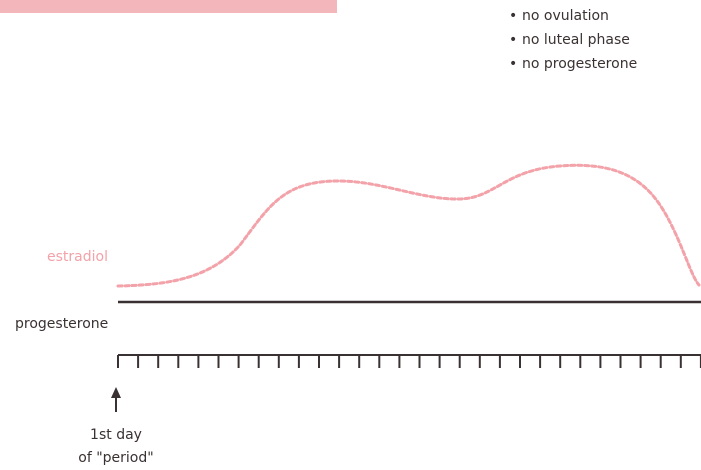  I want to click on progesterone-label: progesterone, so click(62, 324).